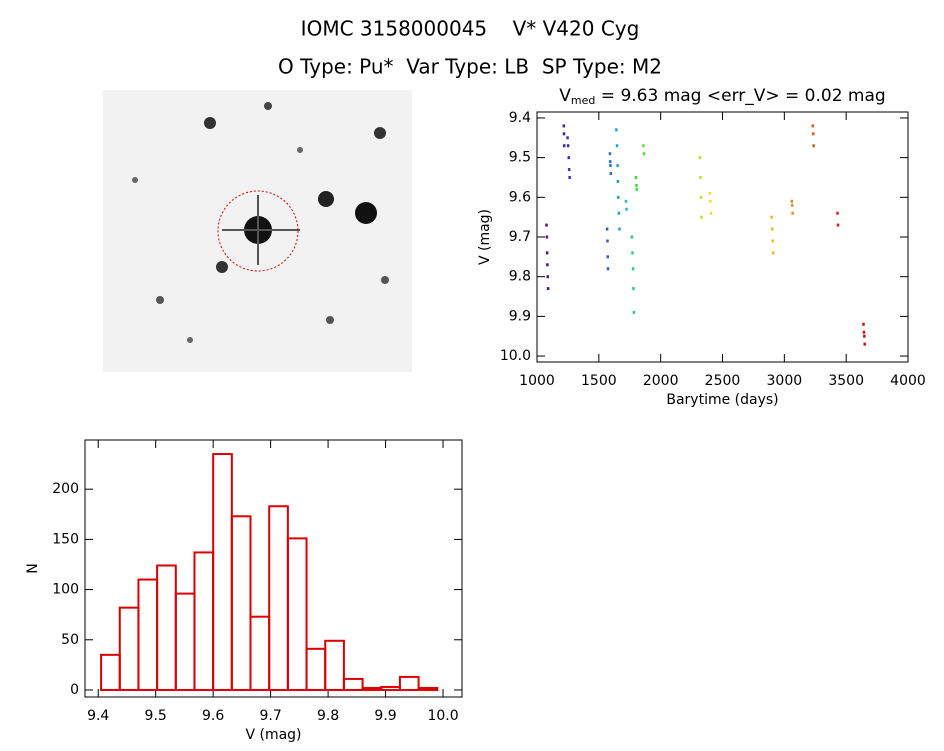 The image size is (944, 751). What do you see at coordinates (520, 316) in the screenshot?
I see `y-tick-label: 9.9` at bounding box center [520, 316].